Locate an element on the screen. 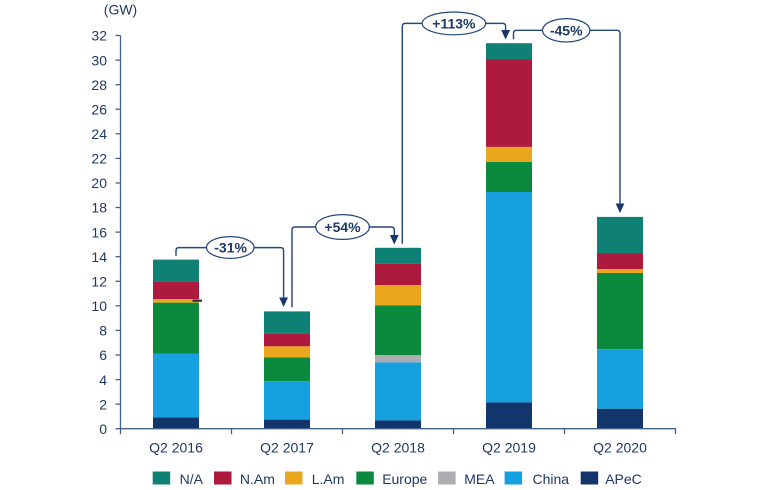 The image size is (780, 490). svg-text: 10 is located at coordinates (99, 306).